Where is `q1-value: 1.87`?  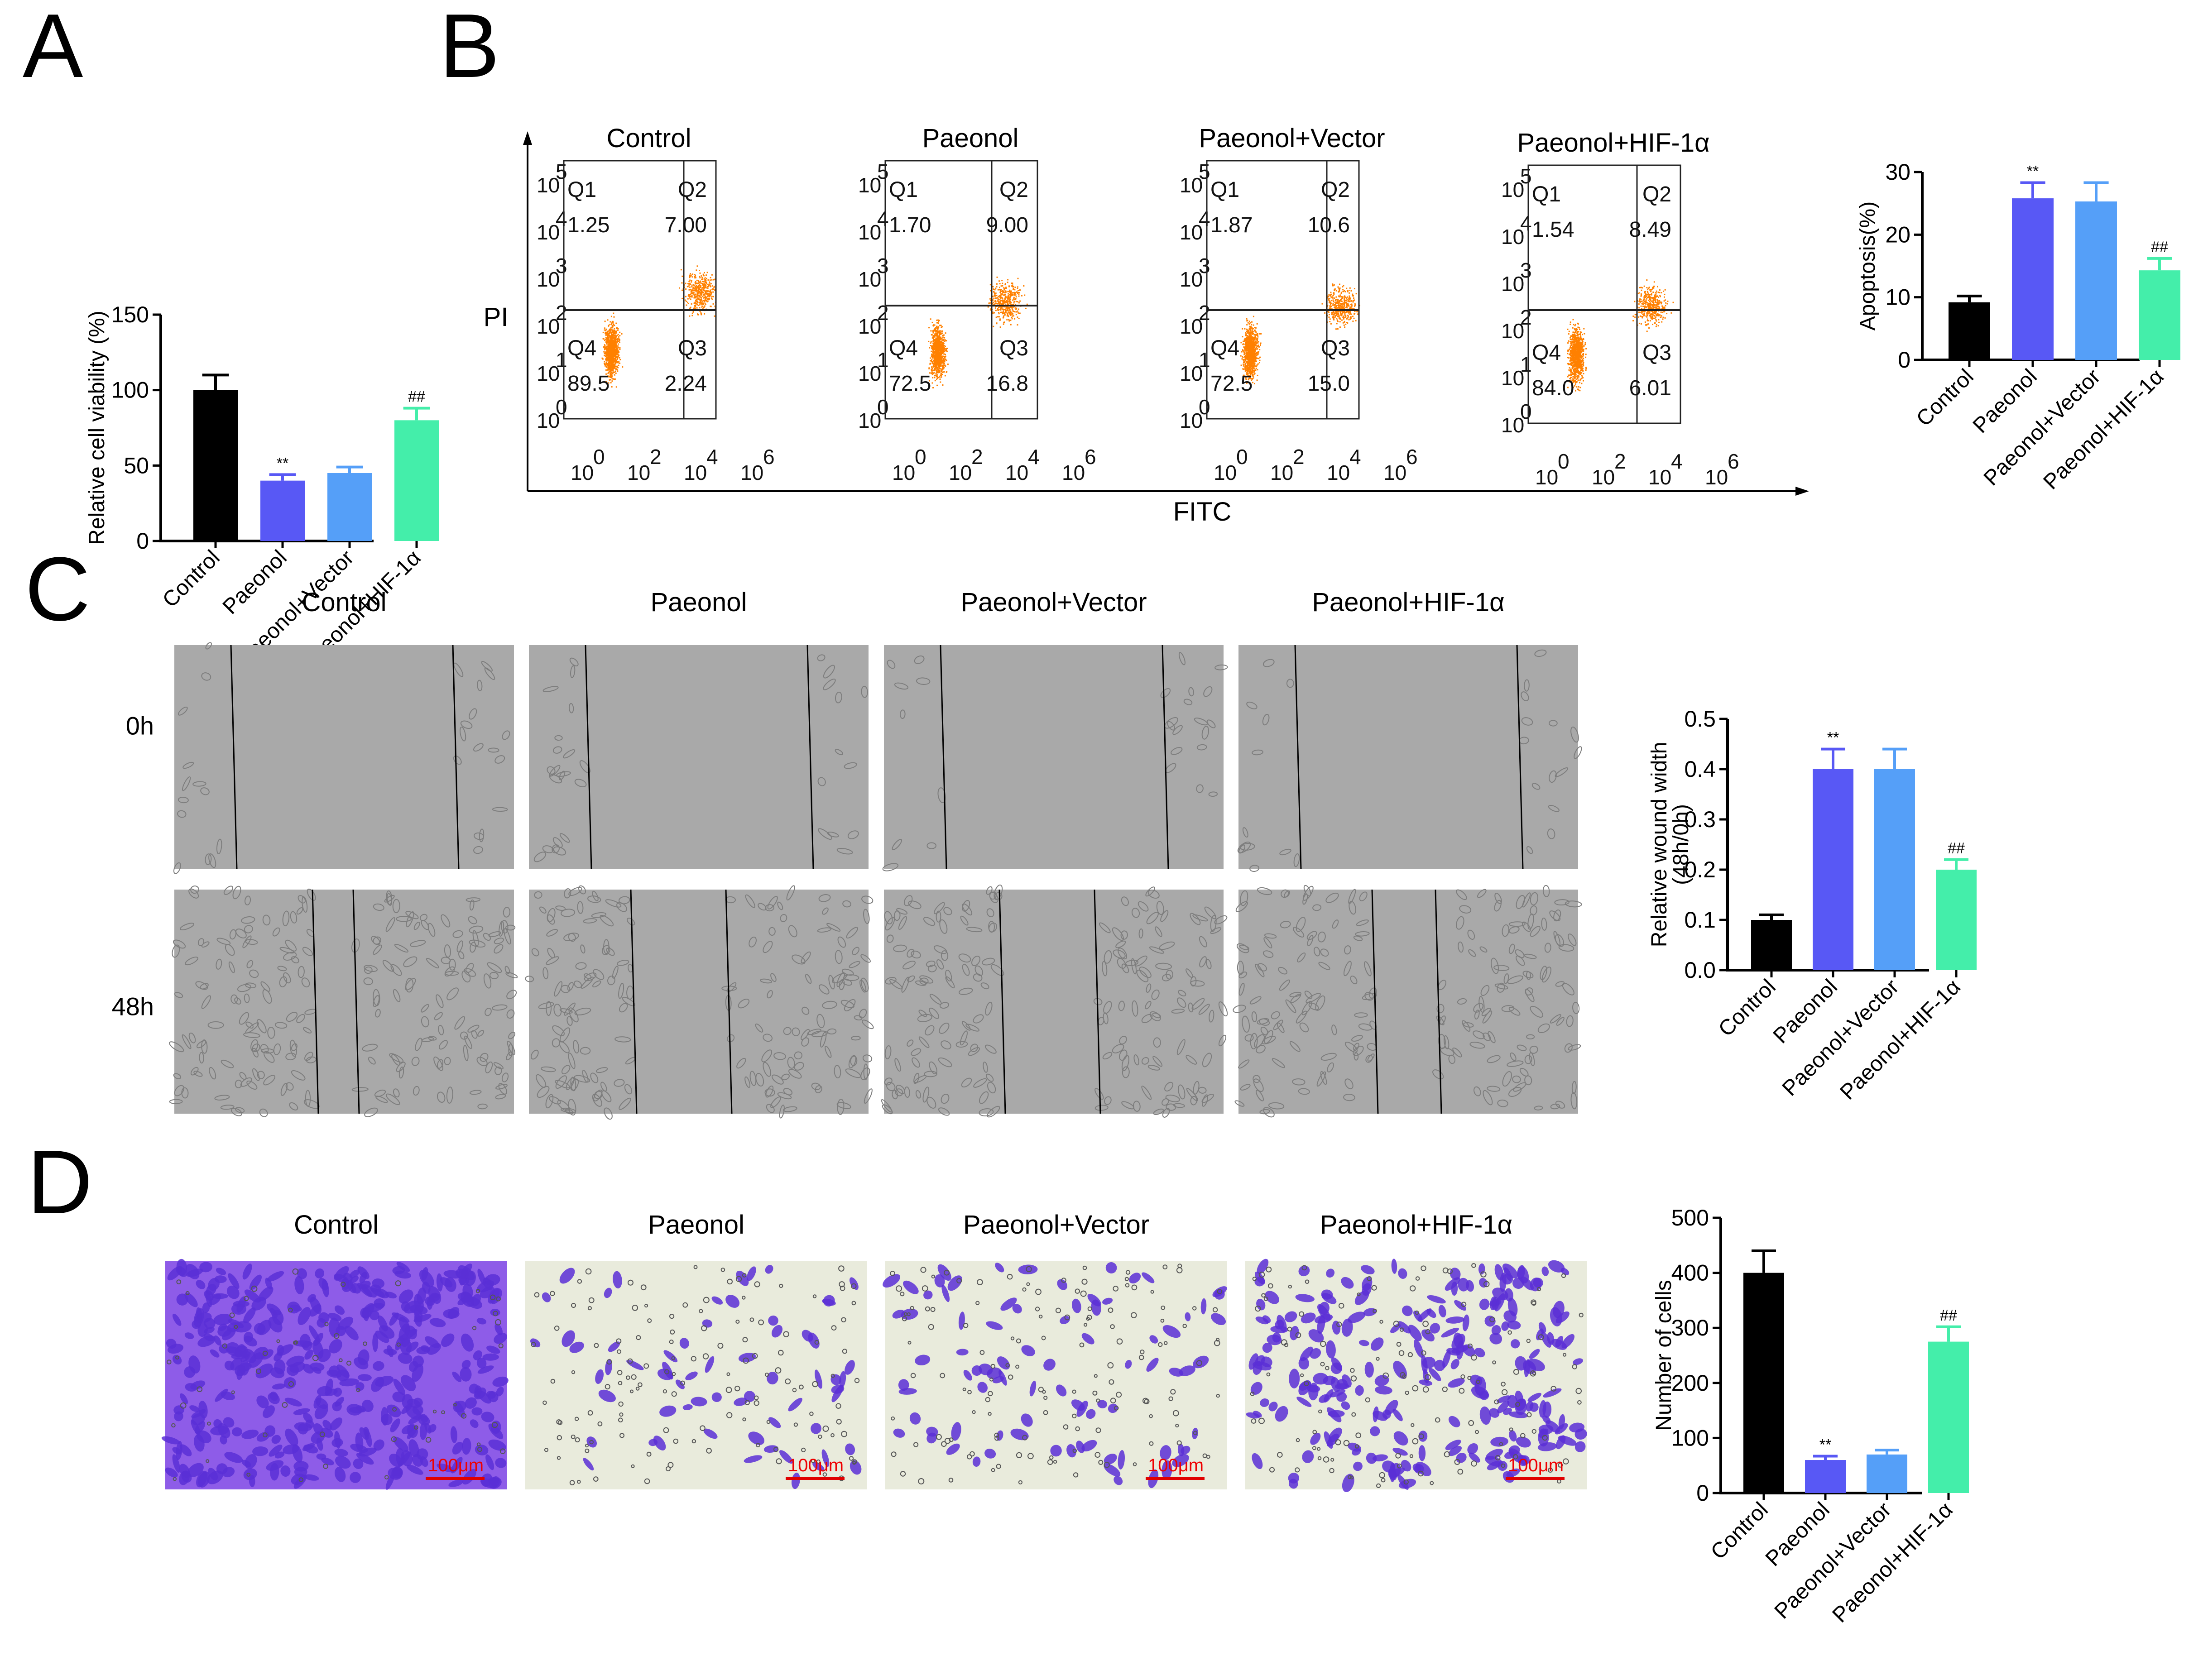 q1-value: 1.87 is located at coordinates (1231, 225).